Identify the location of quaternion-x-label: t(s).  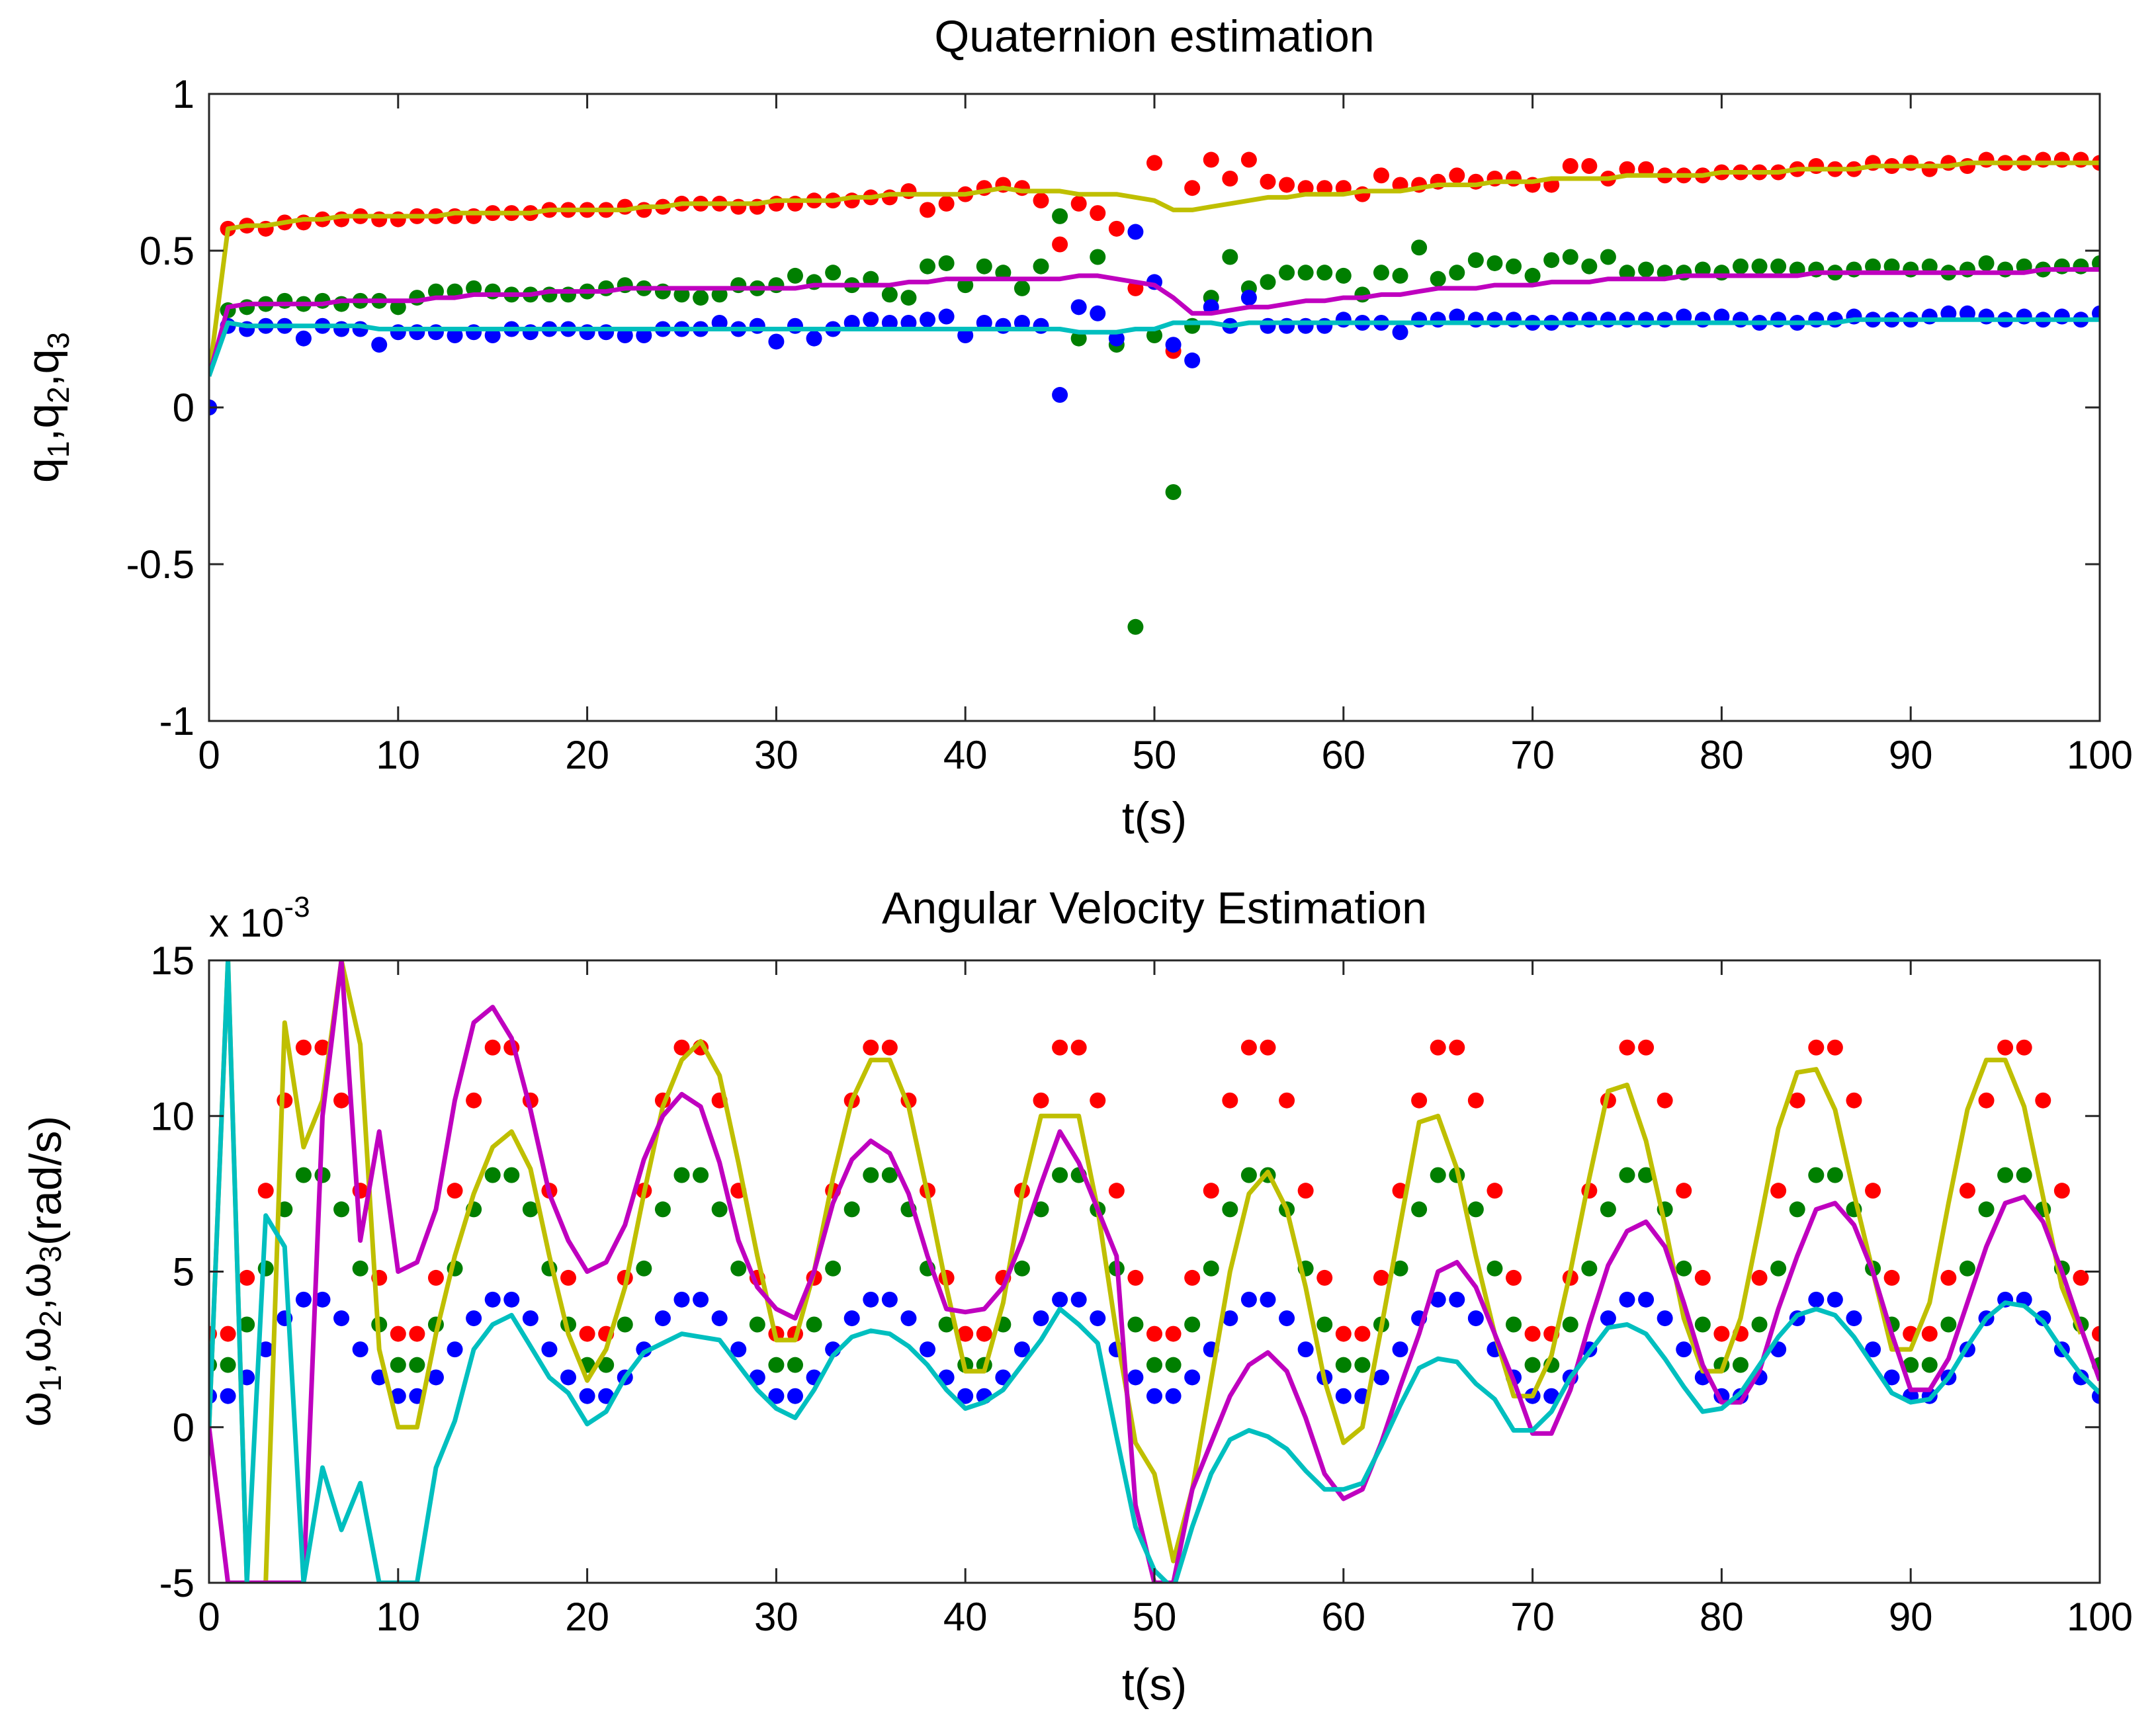
(1154, 818).